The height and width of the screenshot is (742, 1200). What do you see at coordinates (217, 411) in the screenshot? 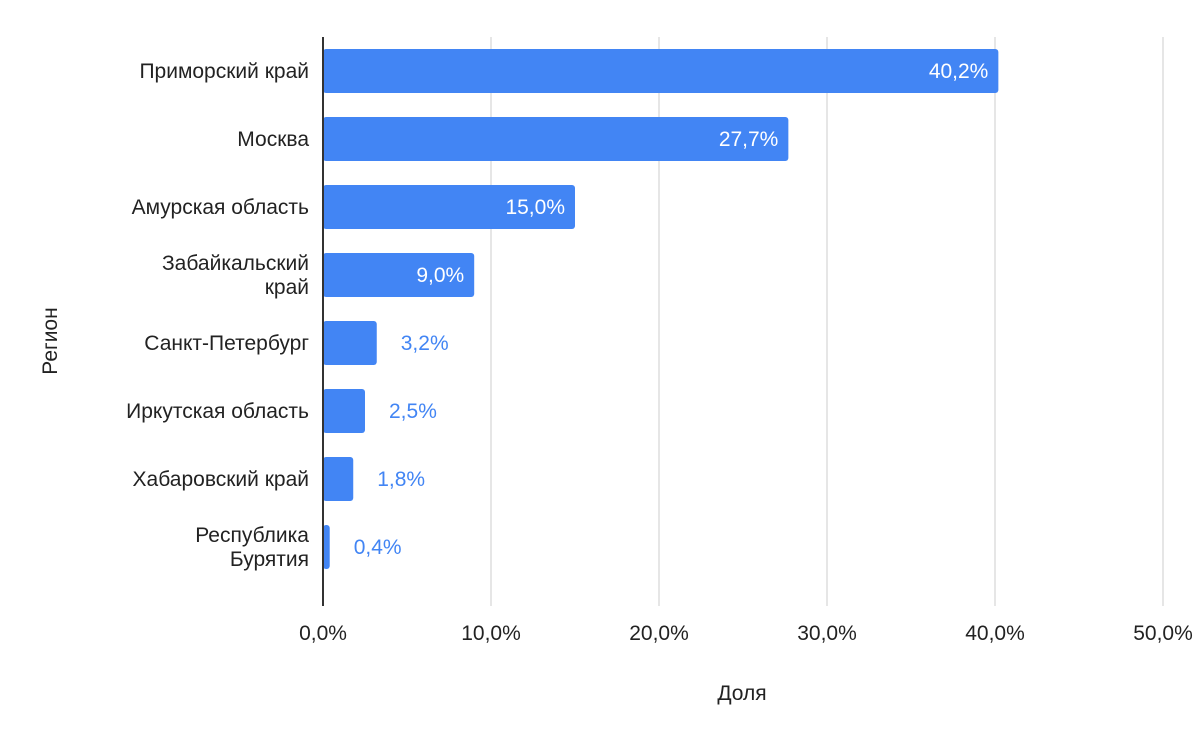
I see `category-label: Иркутская область` at bounding box center [217, 411].